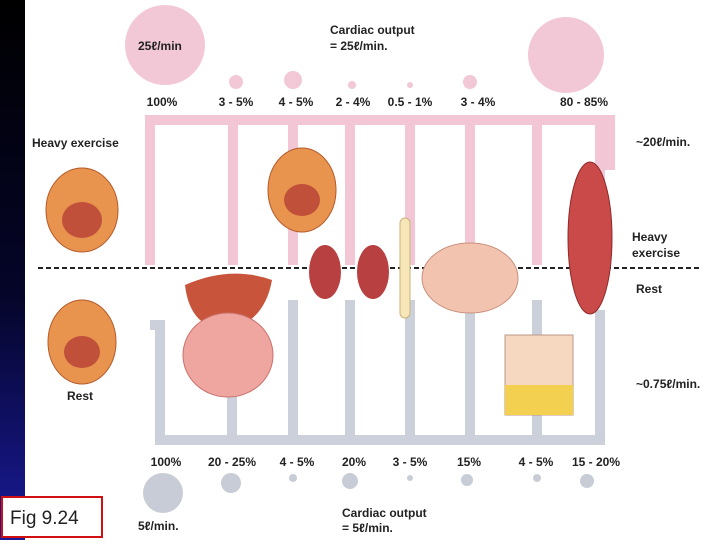  I want to click on rest-percentage: 20 - 25%, so click(232, 462).